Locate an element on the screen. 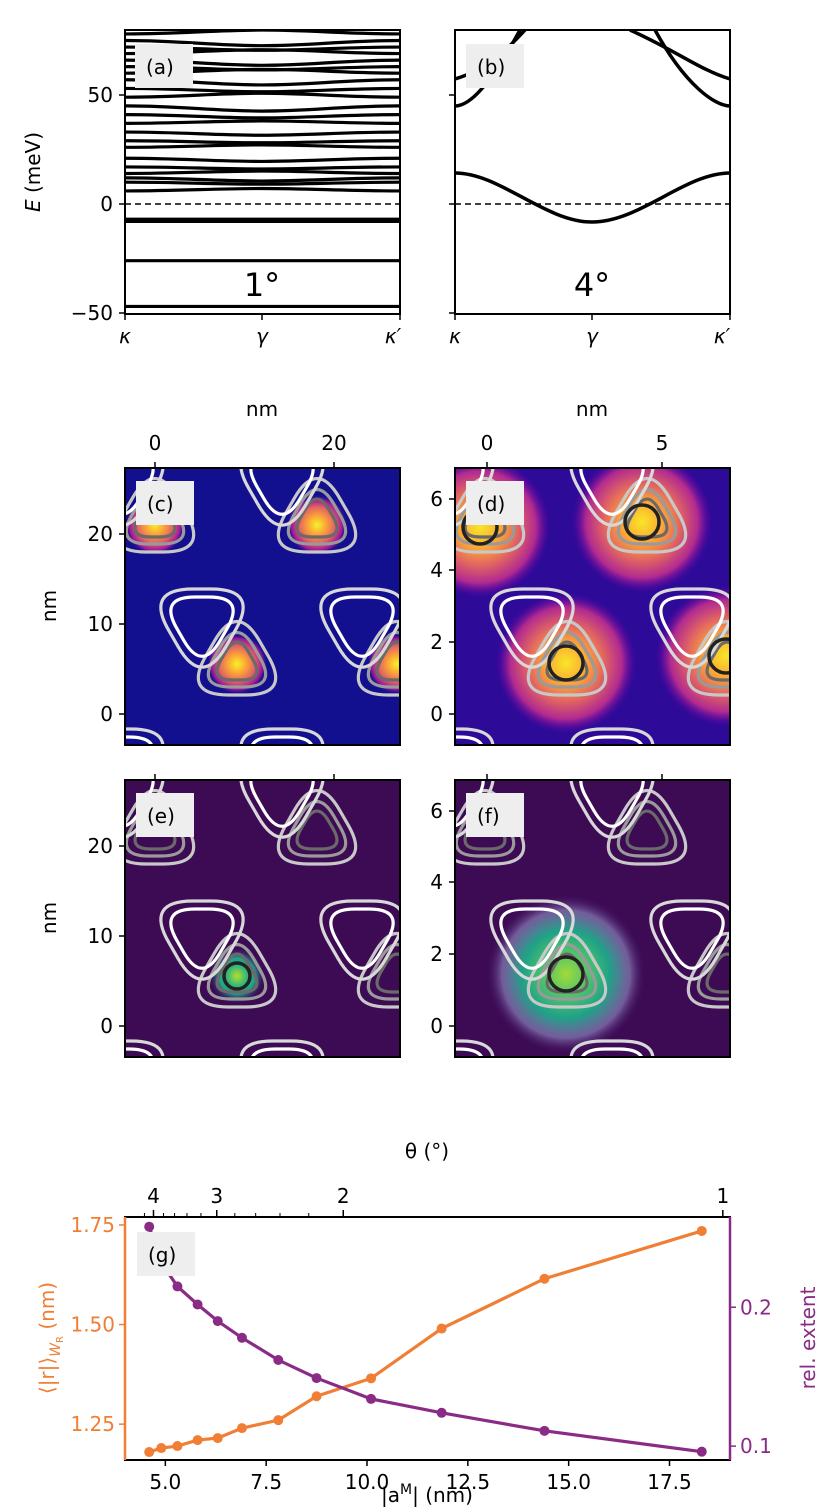 The image size is (830, 1509). panel-g-ytick-left: 1.75 is located at coordinates (92, 1225).